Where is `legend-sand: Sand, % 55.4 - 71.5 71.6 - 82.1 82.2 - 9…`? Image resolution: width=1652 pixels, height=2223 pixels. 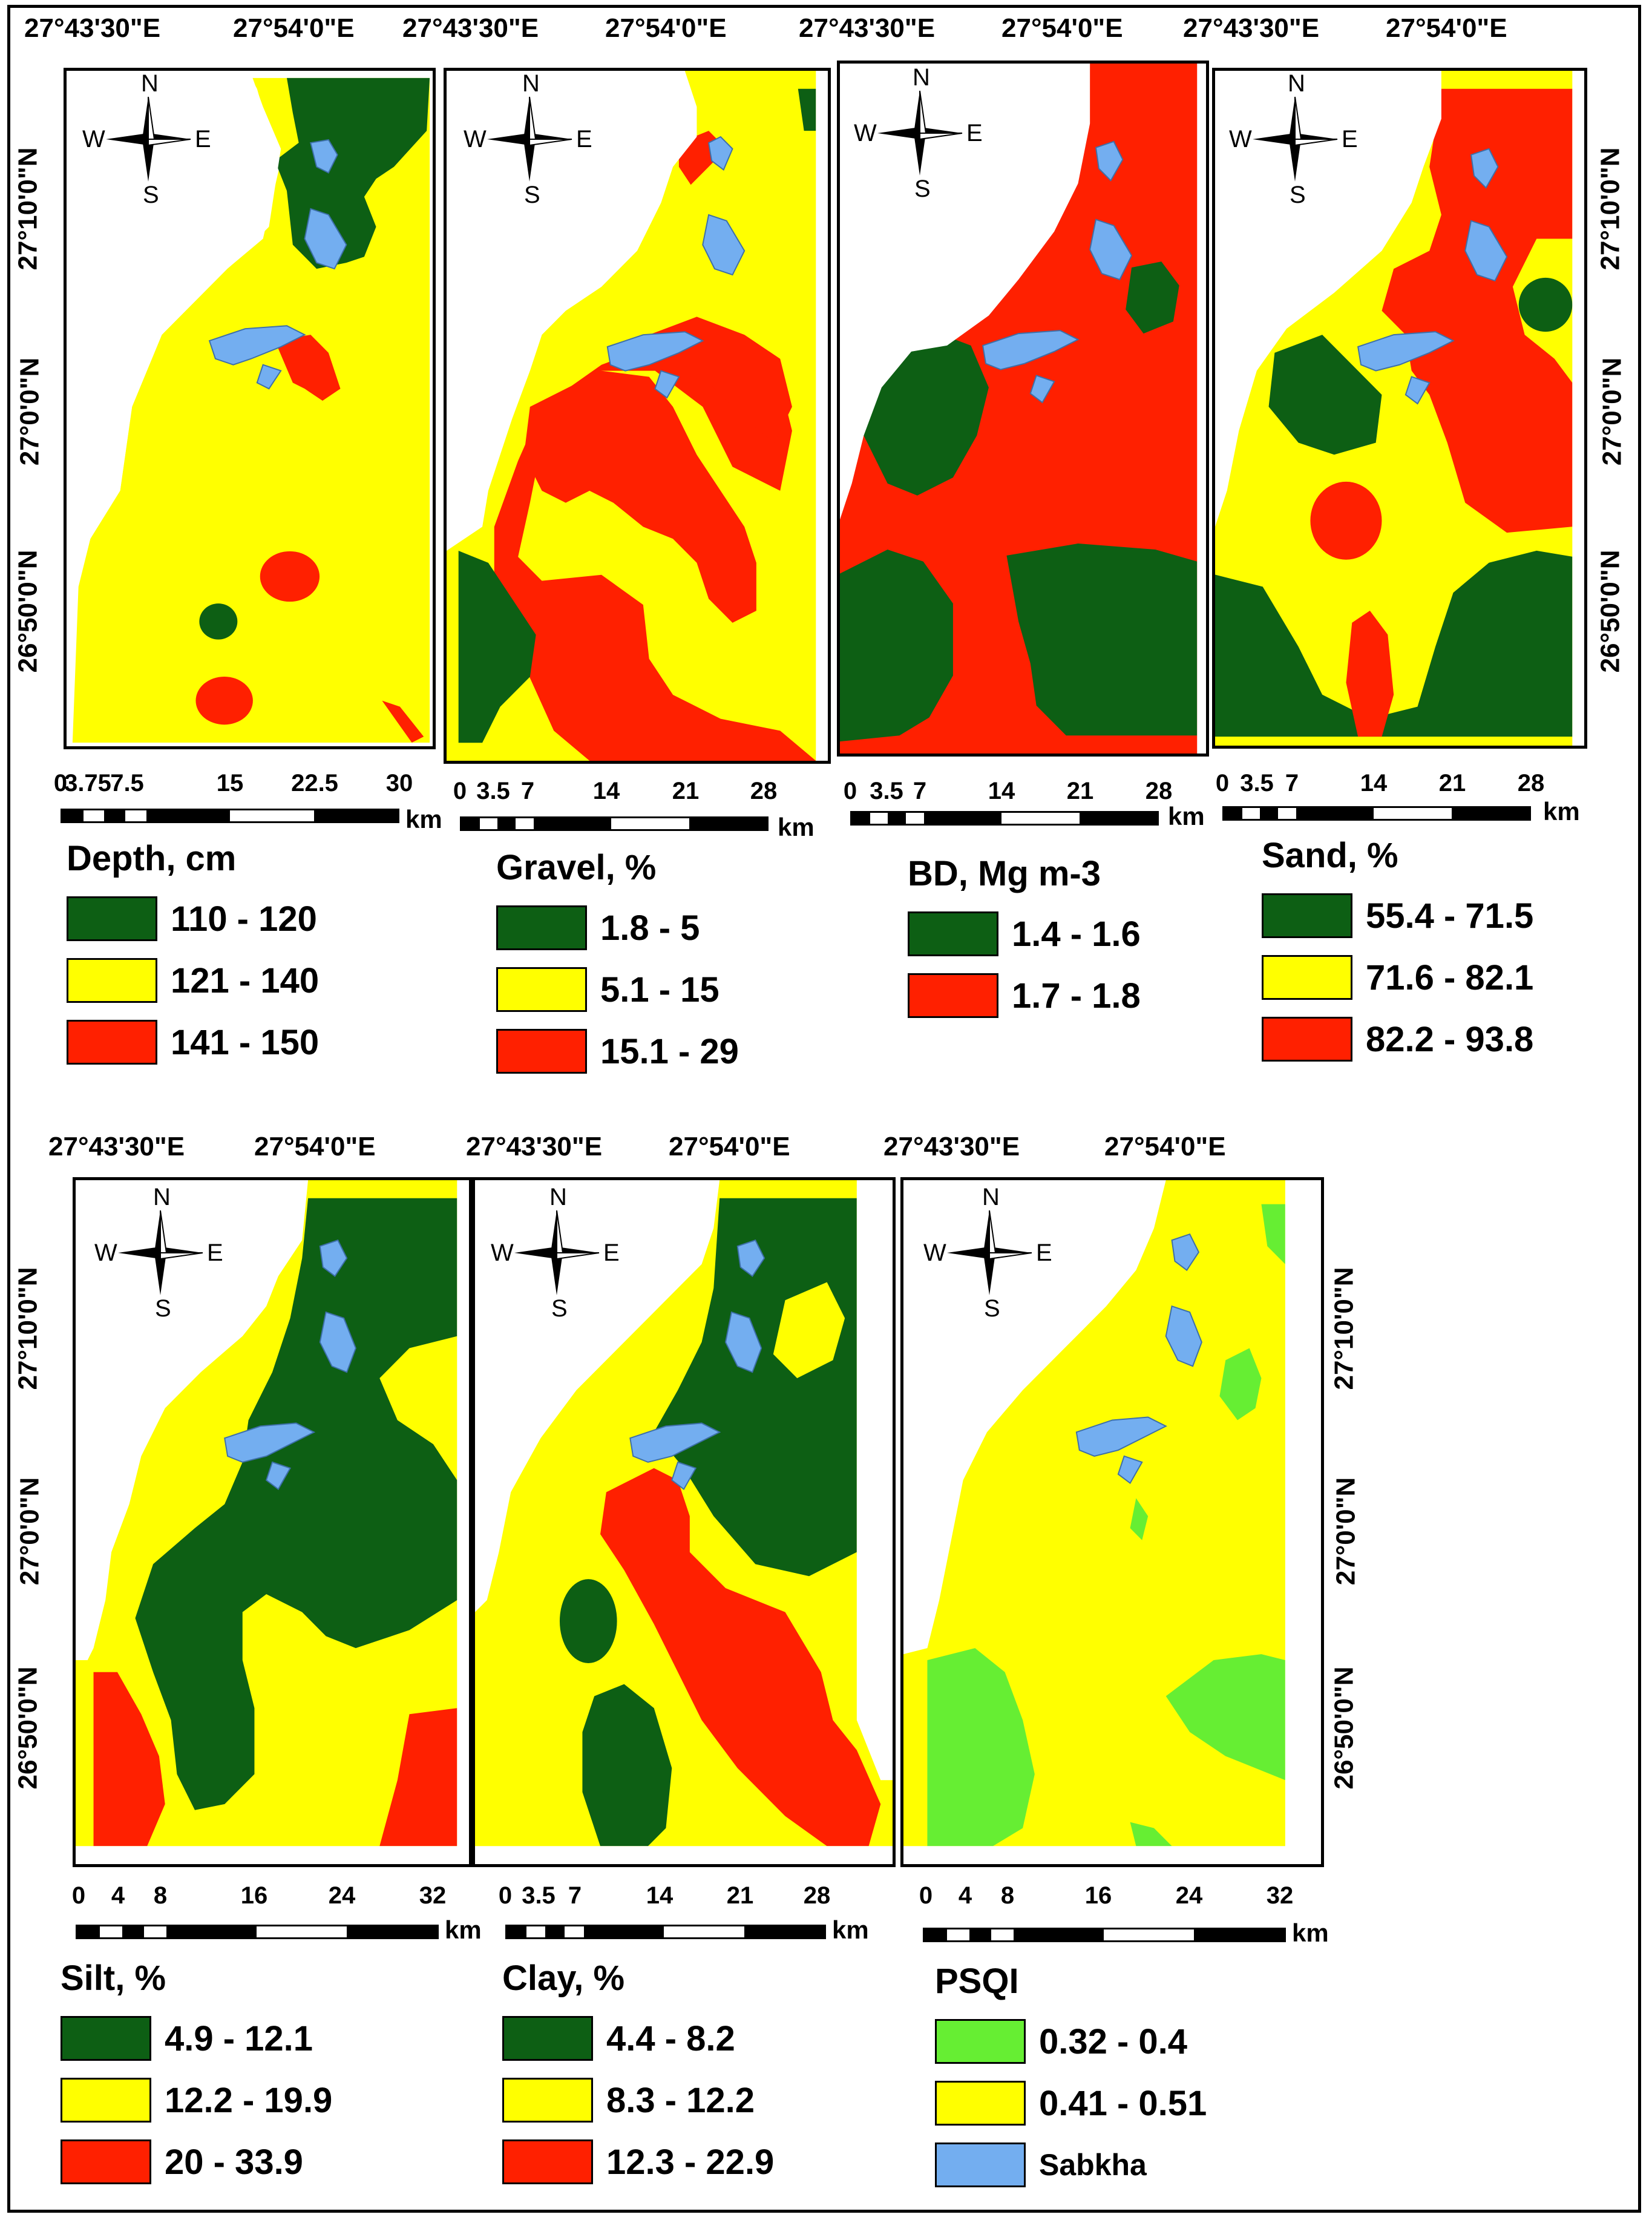 legend-sand: Sand, % 55.4 - 71.5 71.6 - 82.1 82.2 - 9… is located at coordinates (1397, 956).